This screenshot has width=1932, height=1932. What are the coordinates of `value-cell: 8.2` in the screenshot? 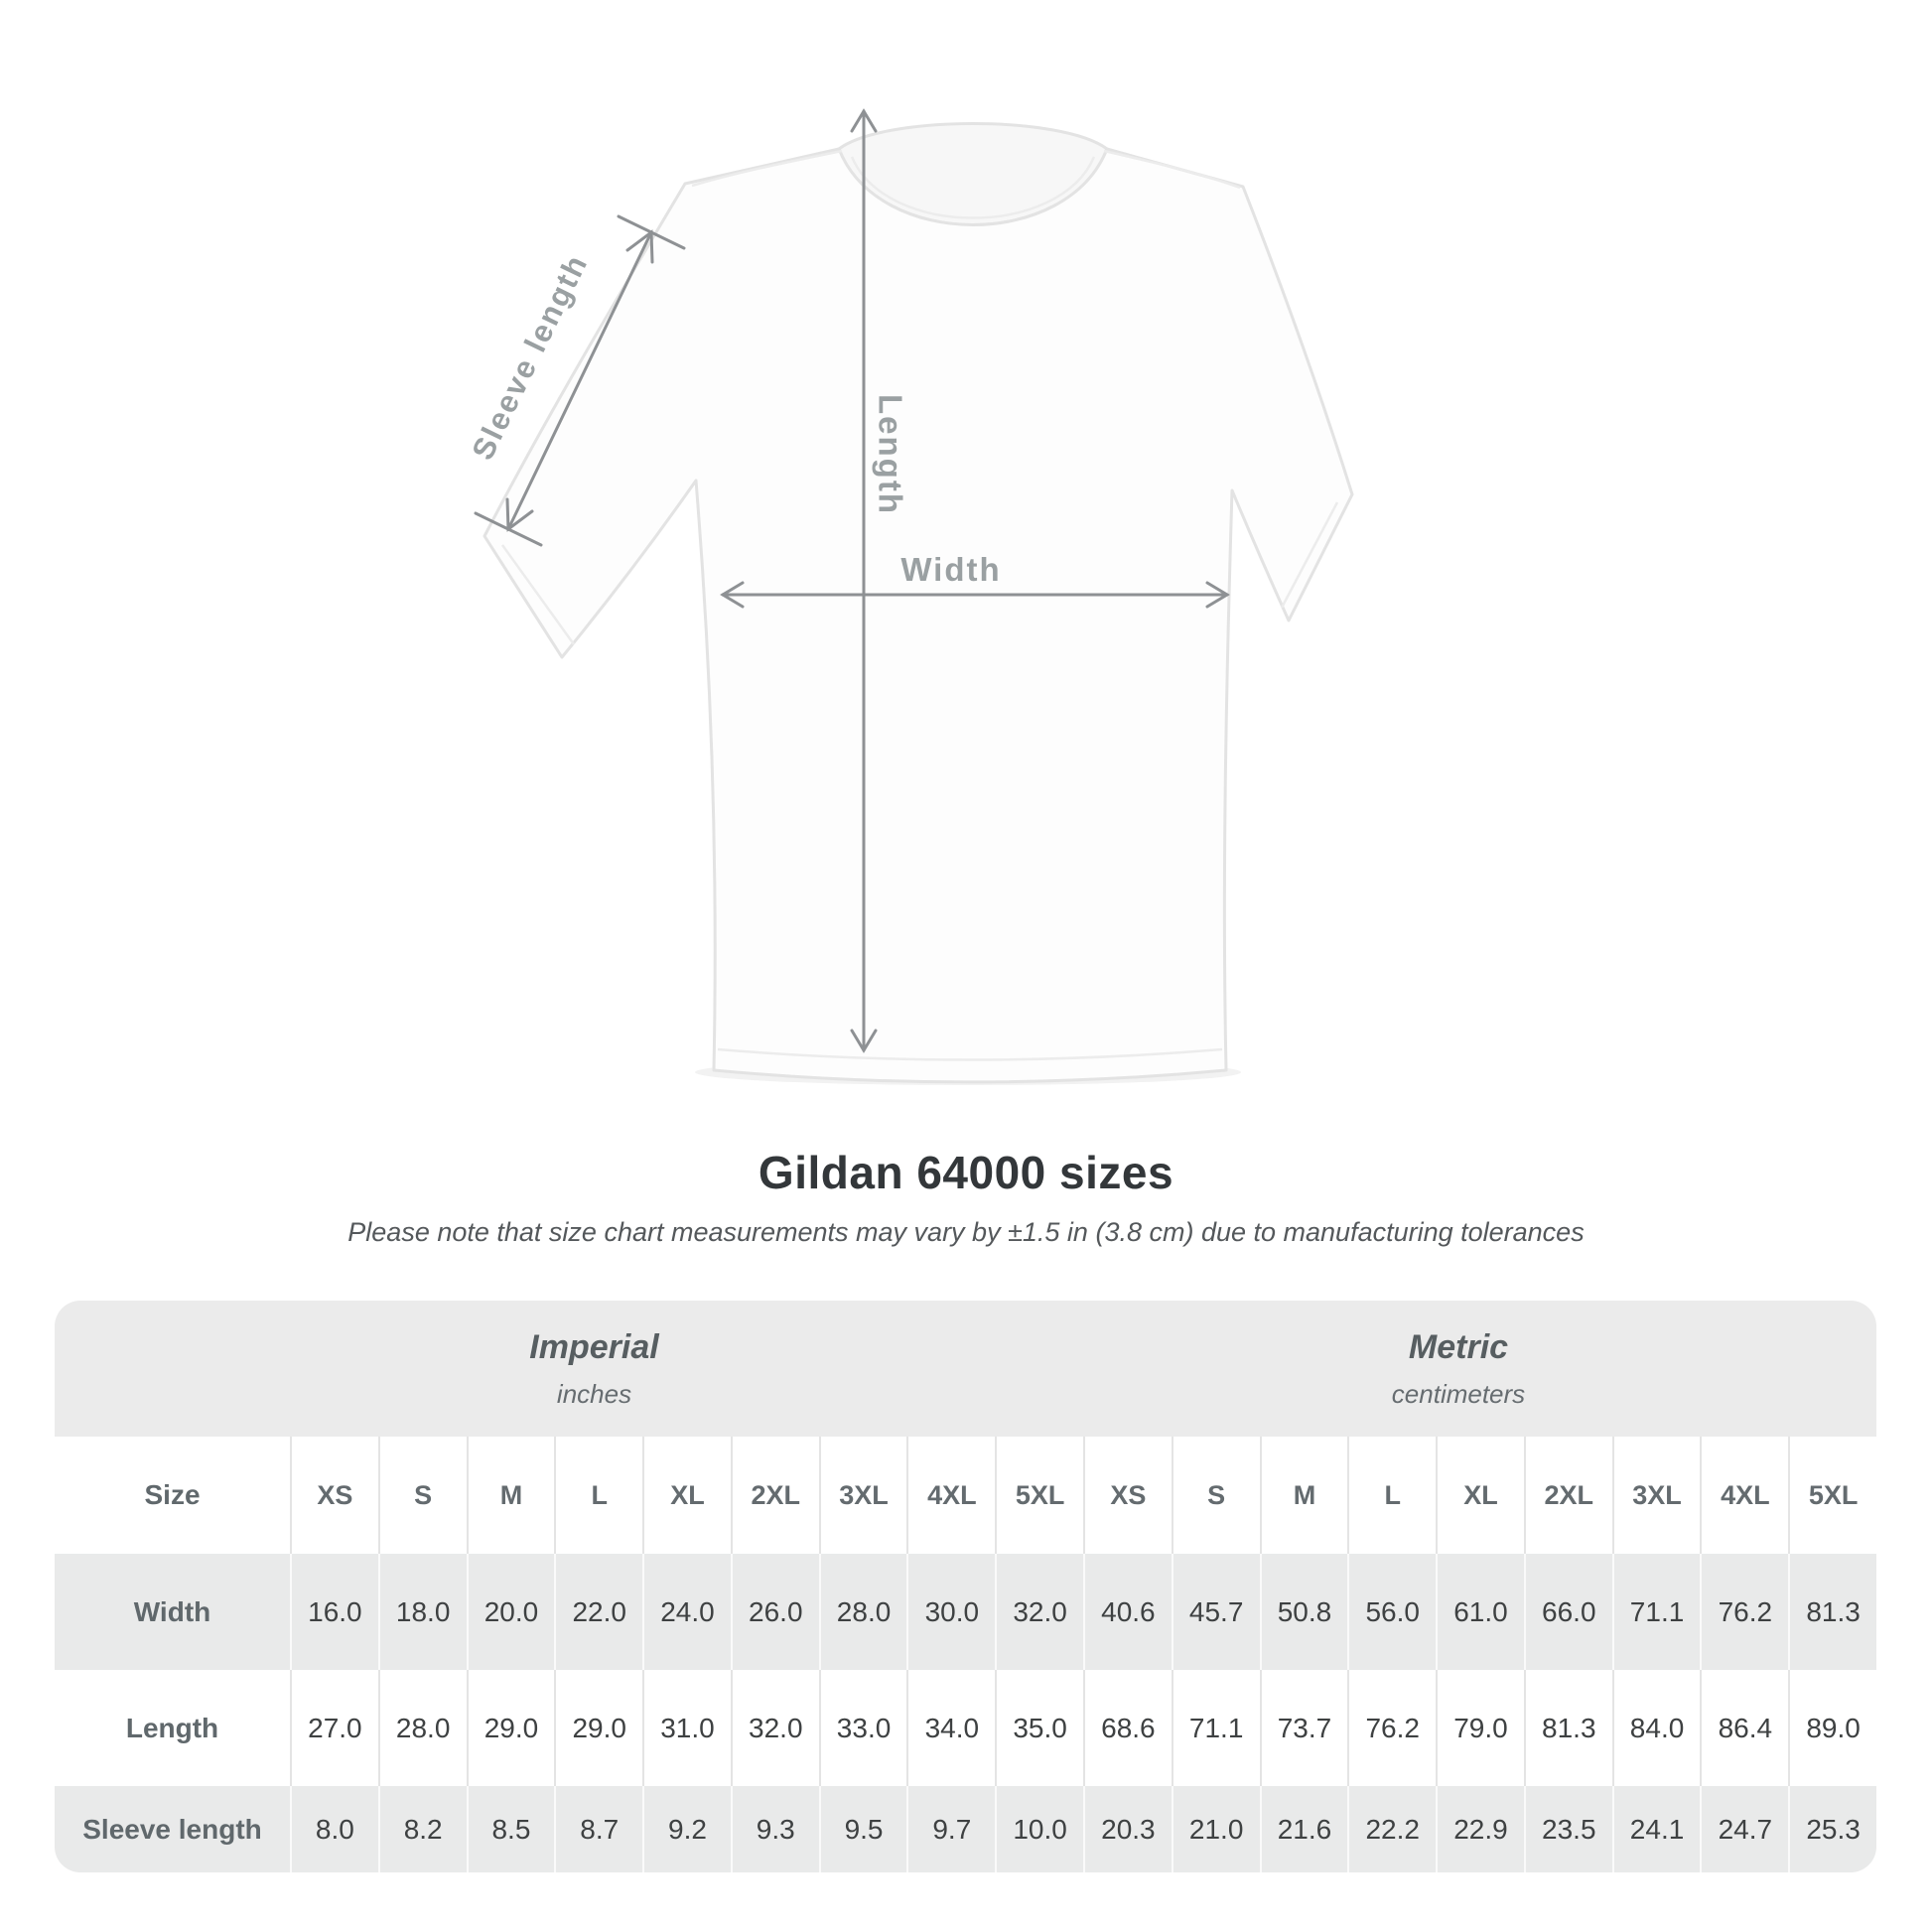 It's located at (422, 1829).